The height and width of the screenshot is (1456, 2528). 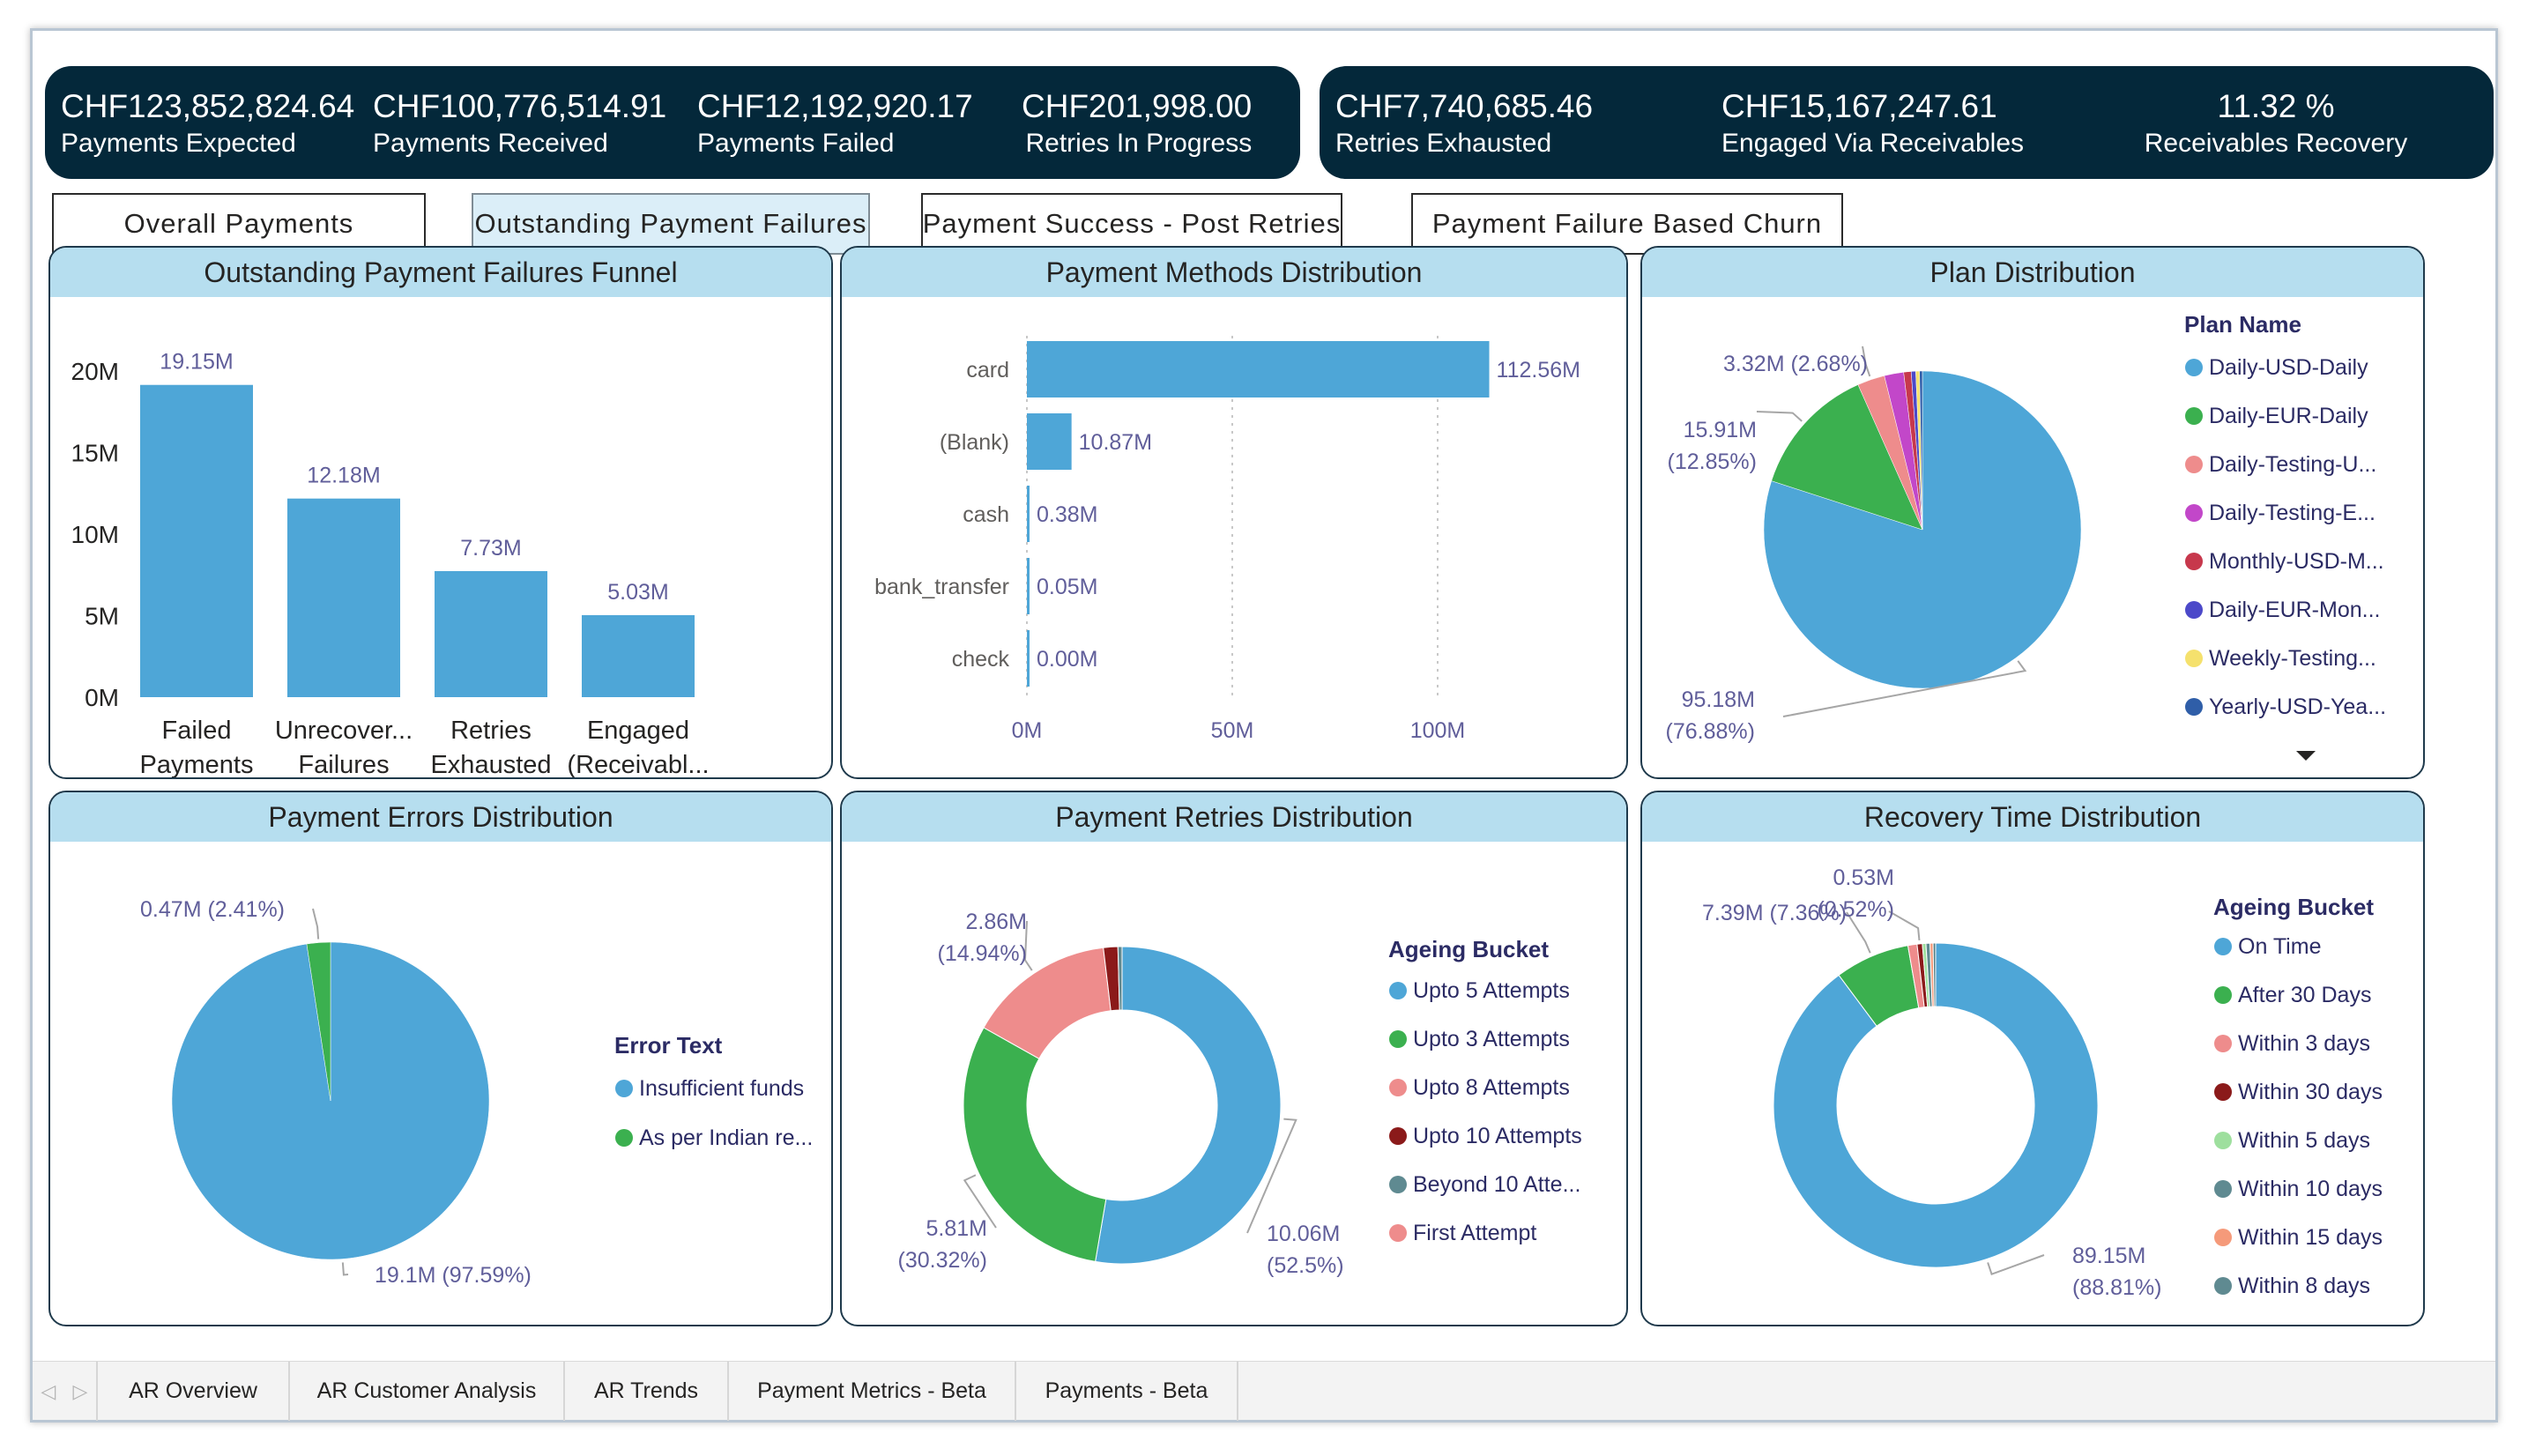 What do you see at coordinates (1491, 990) in the screenshot?
I see `legend-item: Upto 5 Attempts` at bounding box center [1491, 990].